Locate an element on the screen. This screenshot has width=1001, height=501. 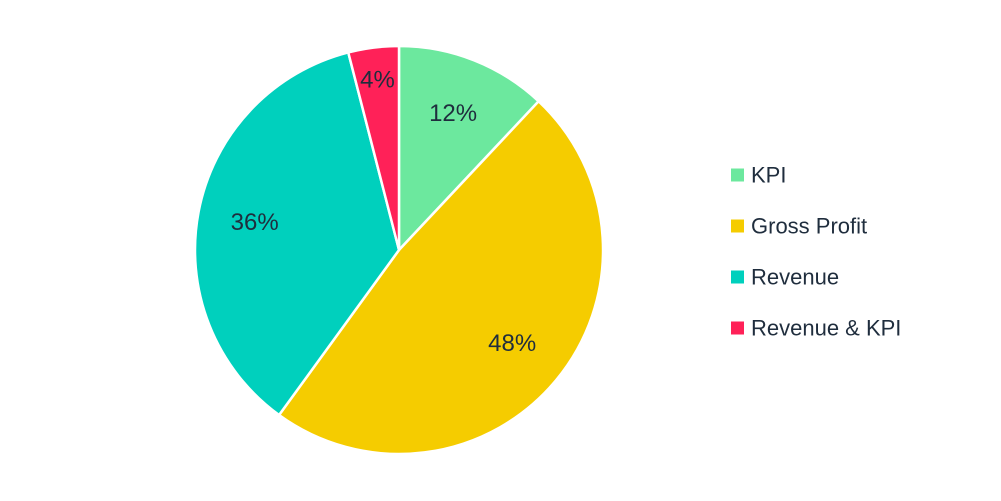
legend-label-revenue-and-kpi: Revenue & KPI is located at coordinates (826, 328).